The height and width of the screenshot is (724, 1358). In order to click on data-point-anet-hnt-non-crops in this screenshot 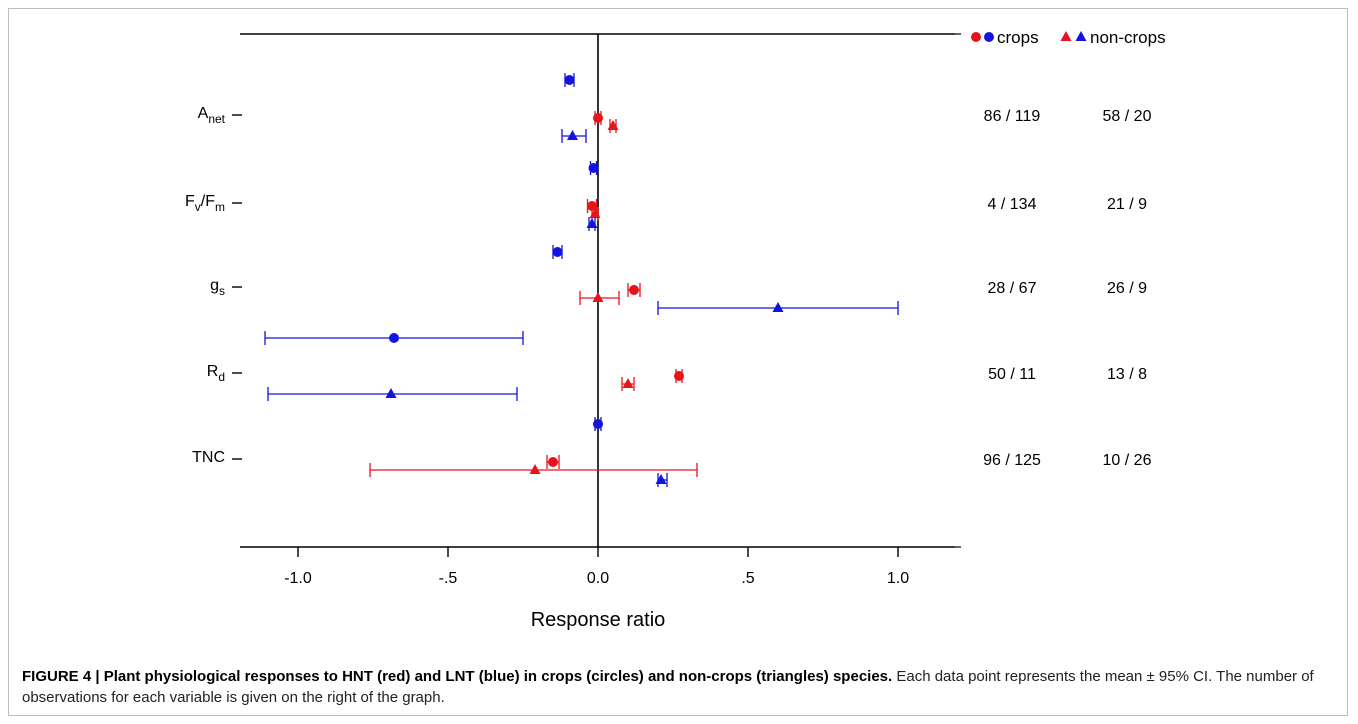, I will do `click(613, 126)`.